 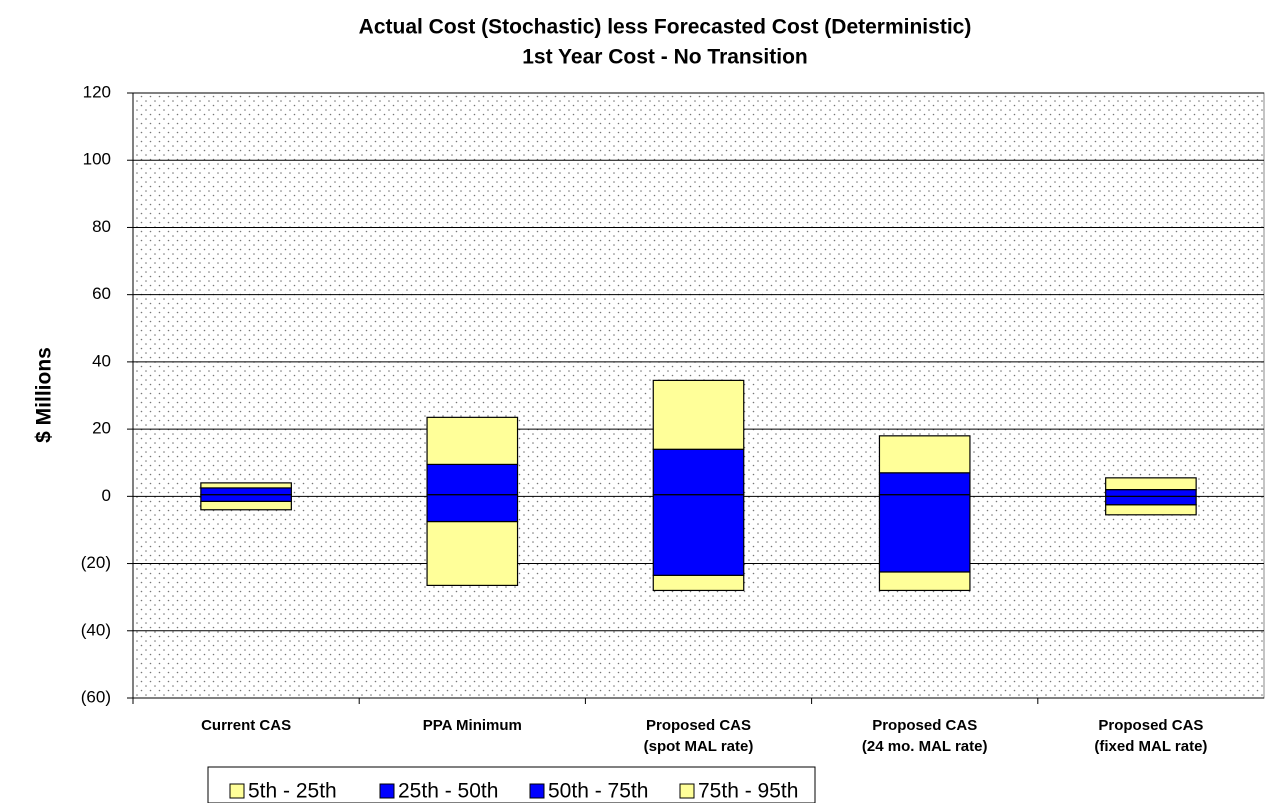 What do you see at coordinates (96, 696) in the screenshot?
I see `y-tick-label: (60)` at bounding box center [96, 696].